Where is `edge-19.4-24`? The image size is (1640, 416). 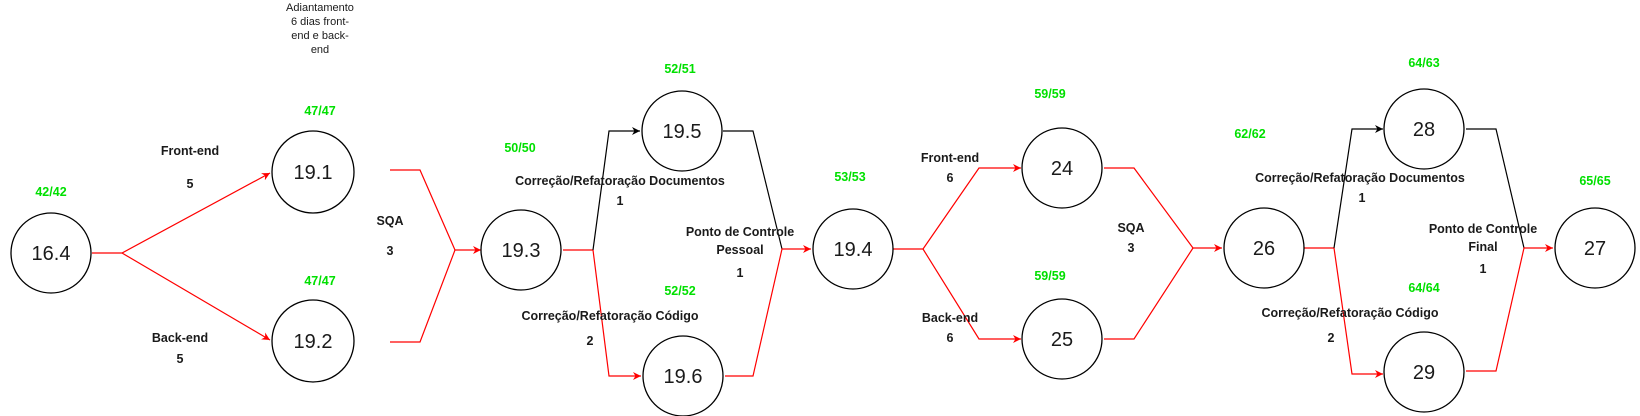
edge-19.4-24 is located at coordinates (957, 207).